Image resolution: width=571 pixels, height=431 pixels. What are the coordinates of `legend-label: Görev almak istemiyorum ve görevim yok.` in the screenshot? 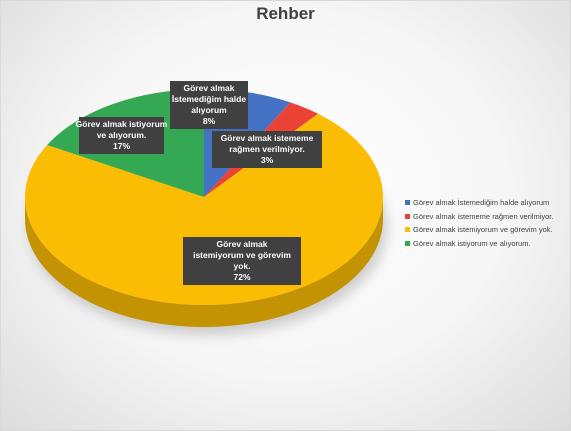 It's located at (483, 230).